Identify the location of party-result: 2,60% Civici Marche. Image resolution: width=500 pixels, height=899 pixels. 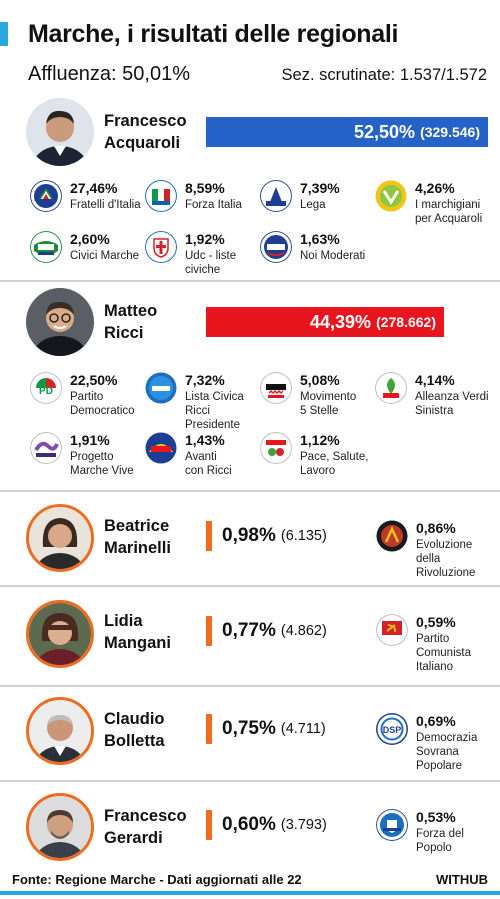
(90, 251).